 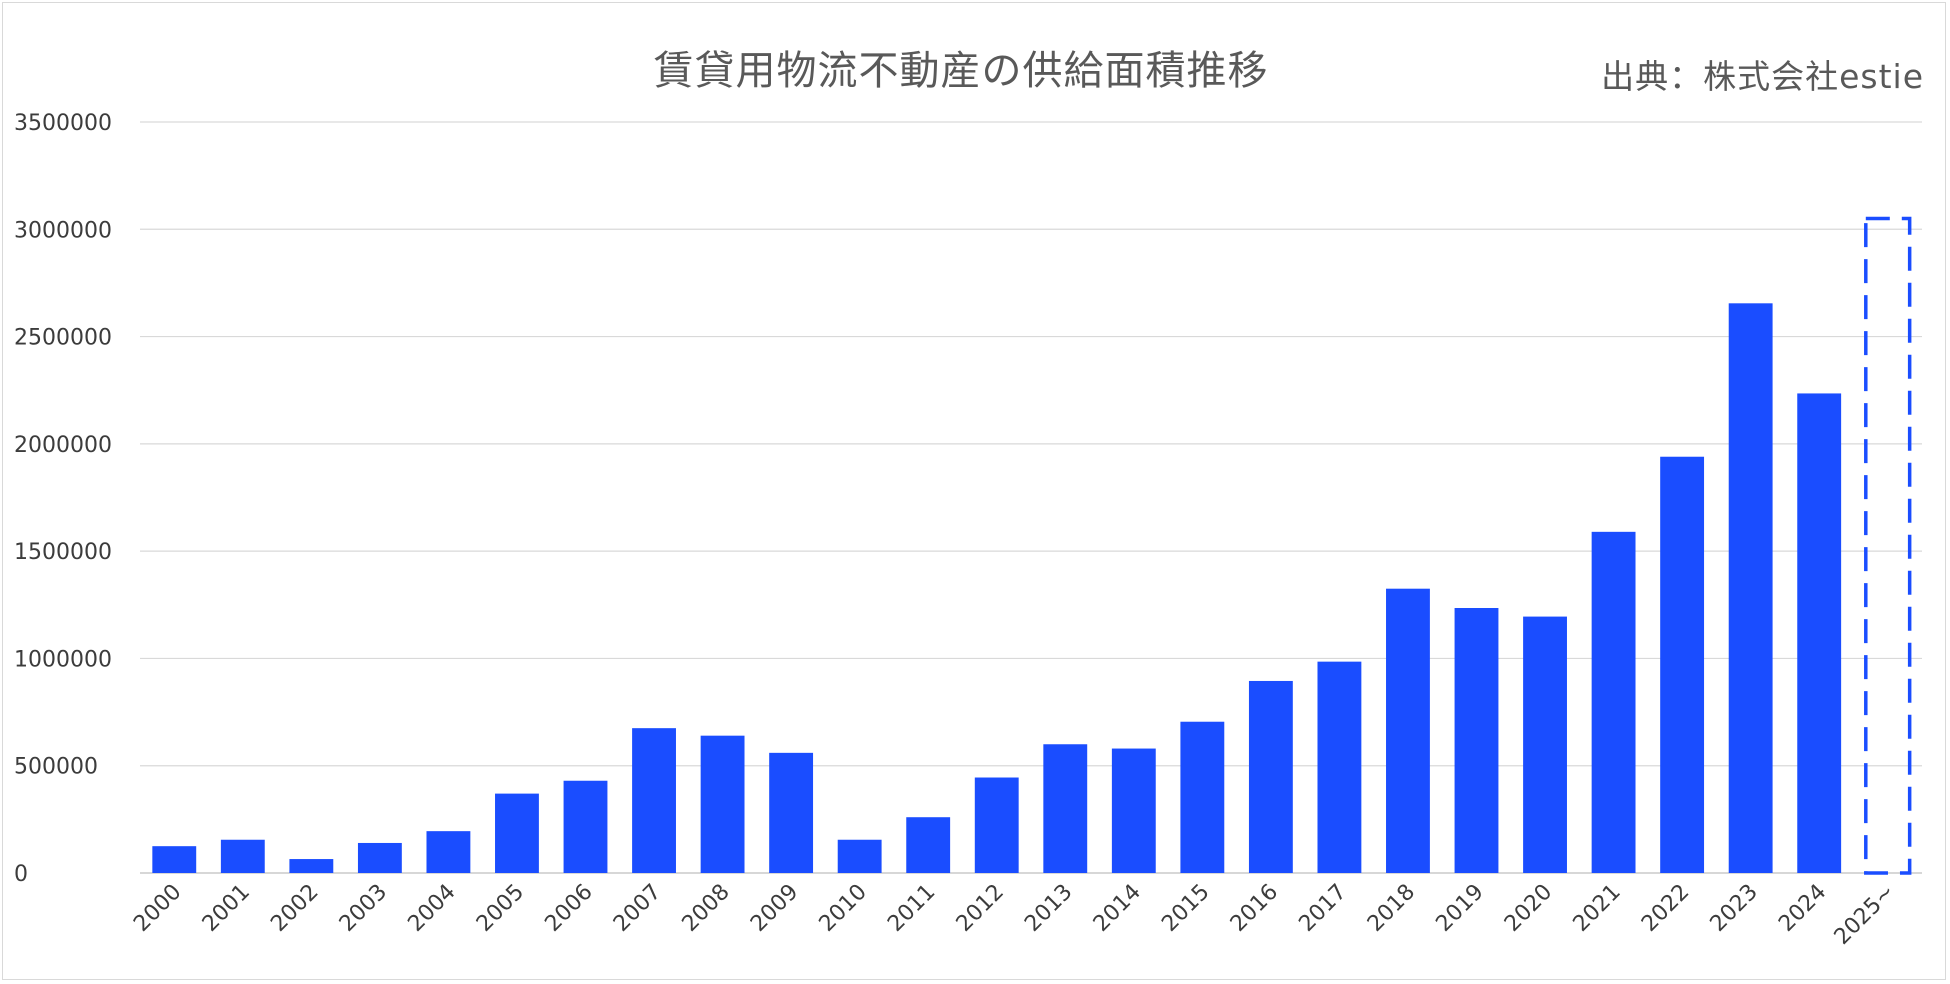 What do you see at coordinates (928, 845) in the screenshot?
I see `bar-2011` at bounding box center [928, 845].